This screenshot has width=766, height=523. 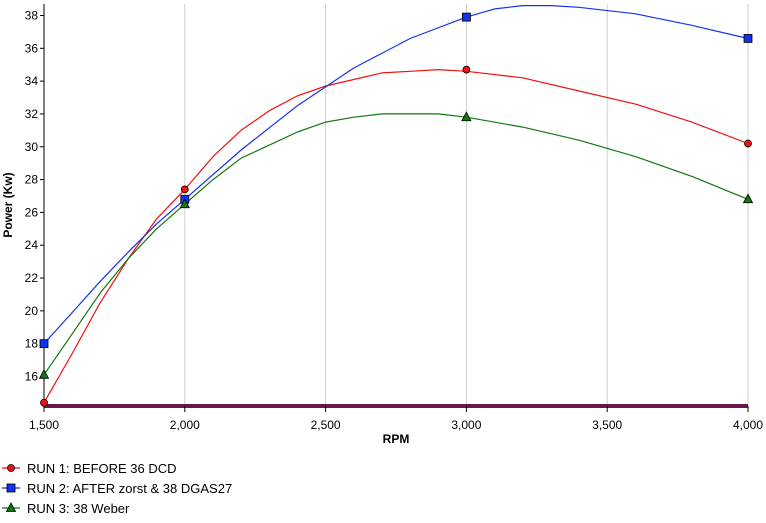 I want to click on legend-label-run-1: RUN 1: BEFORE 36 DCD, so click(x=102, y=468).